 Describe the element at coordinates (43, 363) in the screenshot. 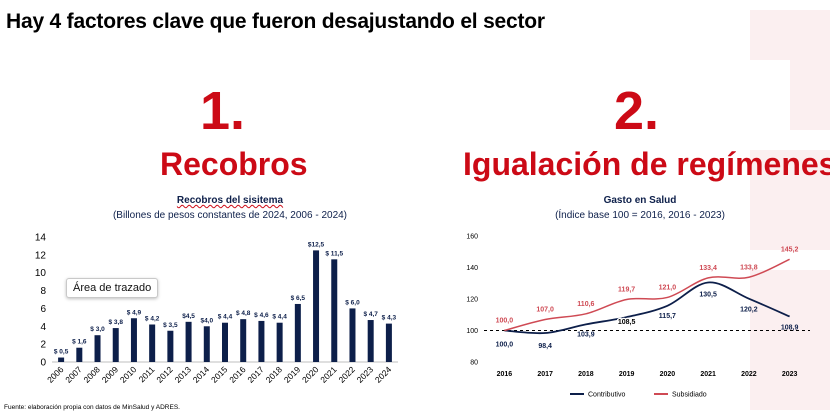

I see `y-tick-label: 0` at that location.